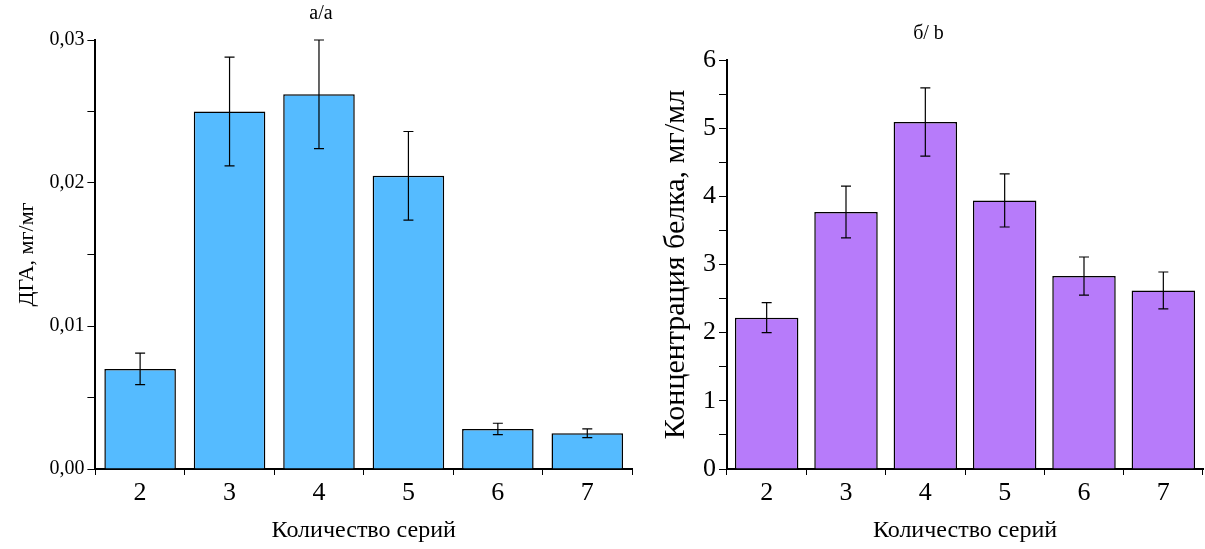 The width and height of the screenshot is (1205, 549). What do you see at coordinates (928, 32) in the screenshot?
I see `chart-title: б/ b` at bounding box center [928, 32].